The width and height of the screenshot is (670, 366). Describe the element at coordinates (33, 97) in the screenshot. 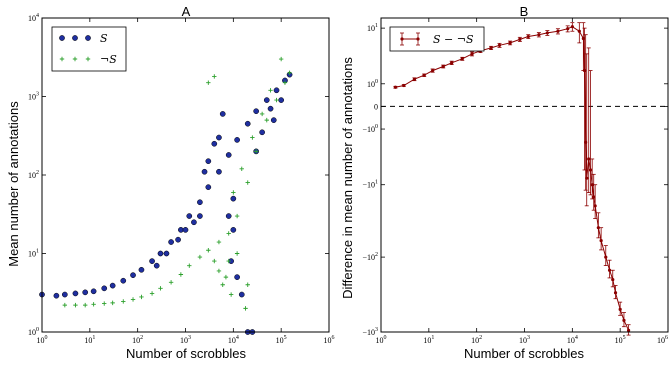

I see `a-y-tick-label-3: 10³` at that location.